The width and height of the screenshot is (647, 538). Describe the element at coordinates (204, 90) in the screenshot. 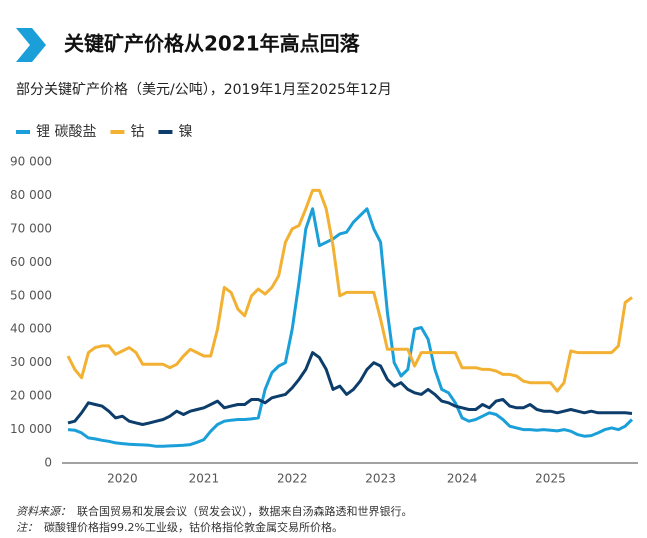

I see `chart-subtitle: 部分关键矿产价格（美元/公吨），2019年1月至2025年12月` at that location.